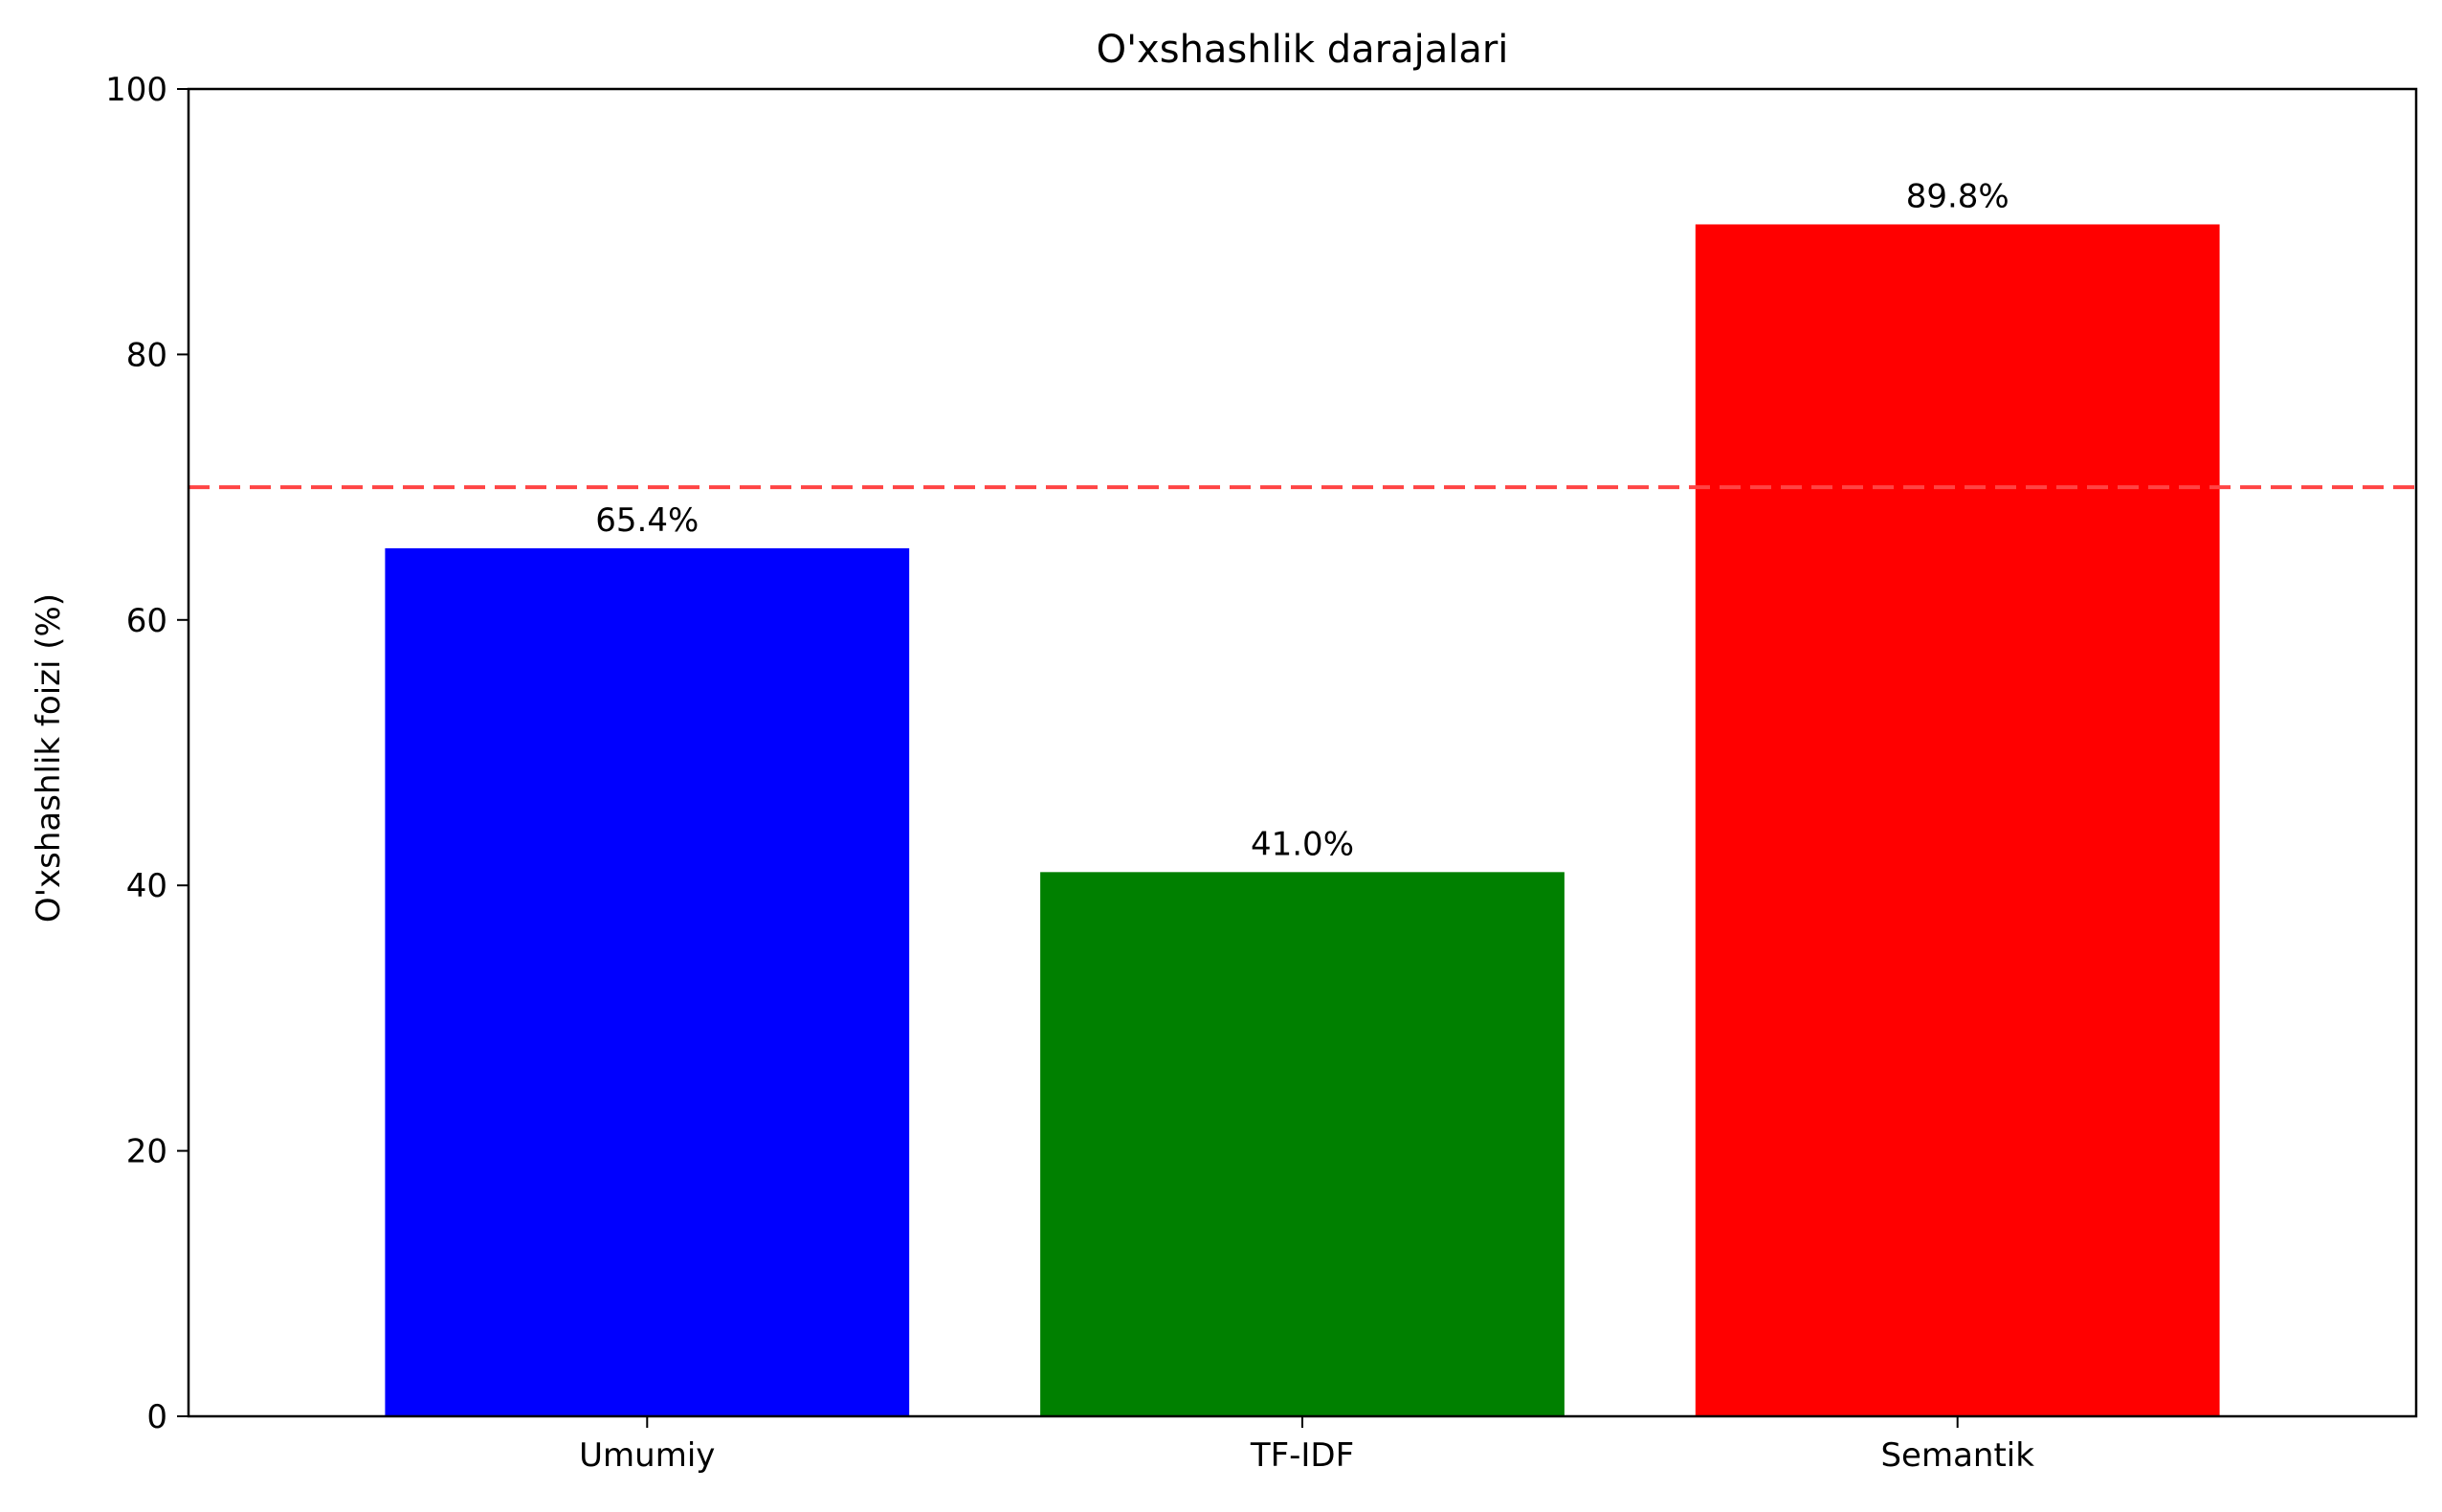 The image size is (2442, 1512). I want to click on y-tick-label: 60, so click(146, 621).